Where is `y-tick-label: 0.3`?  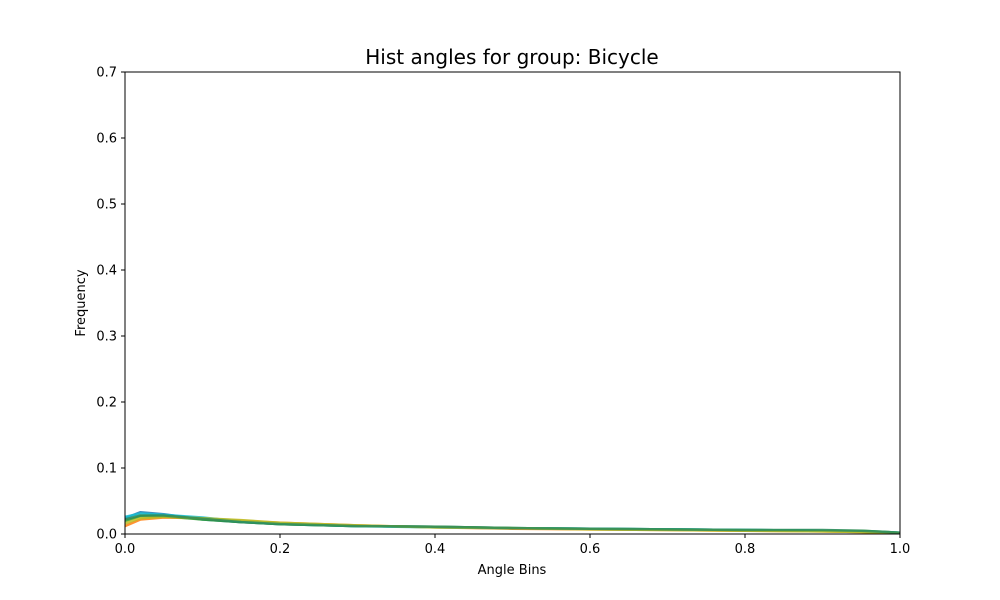
y-tick-label: 0.3 is located at coordinates (106, 337).